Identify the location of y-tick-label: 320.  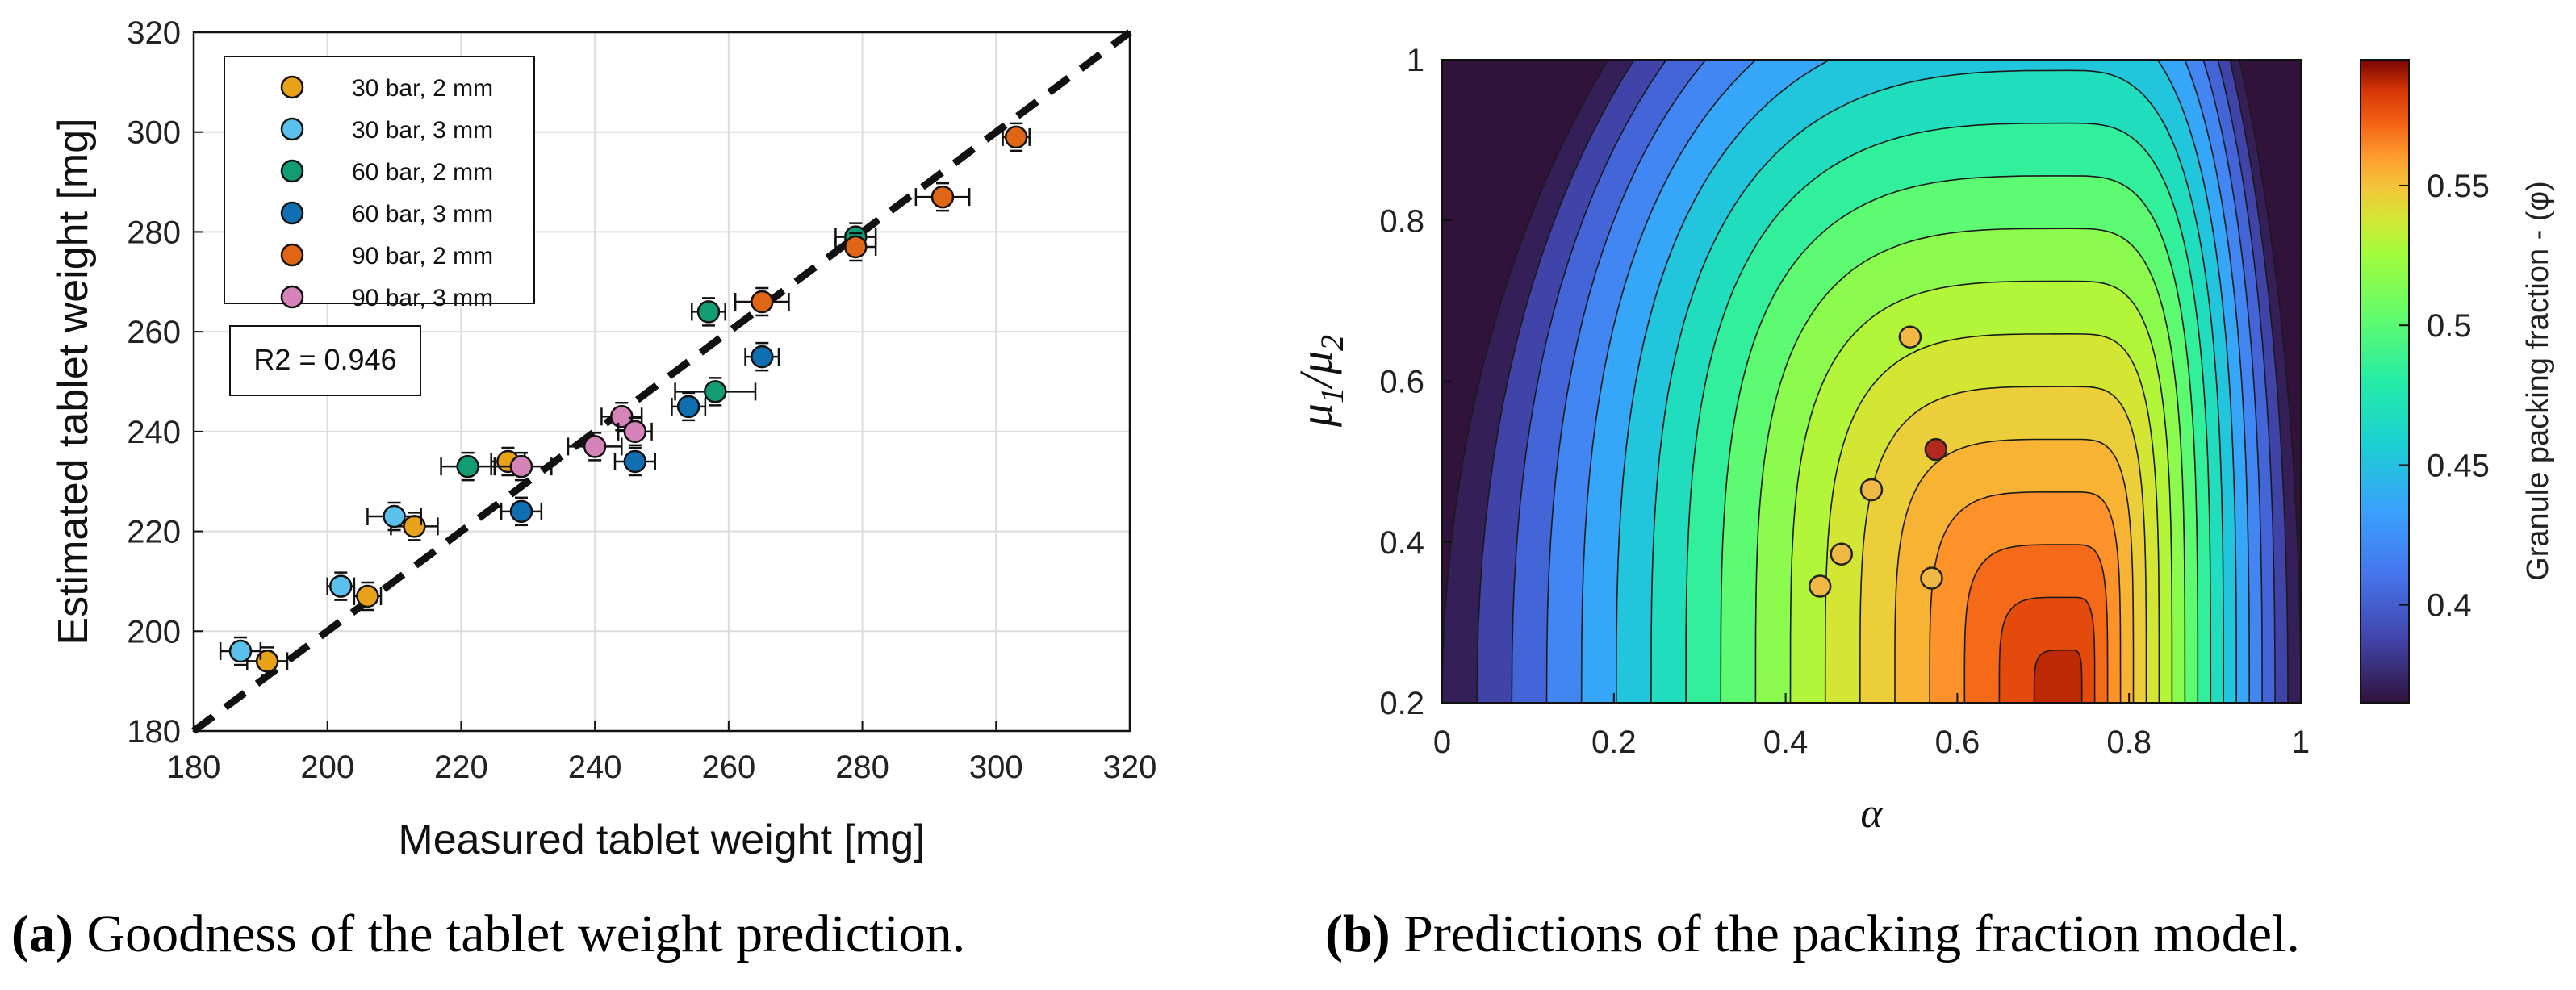
(154, 33).